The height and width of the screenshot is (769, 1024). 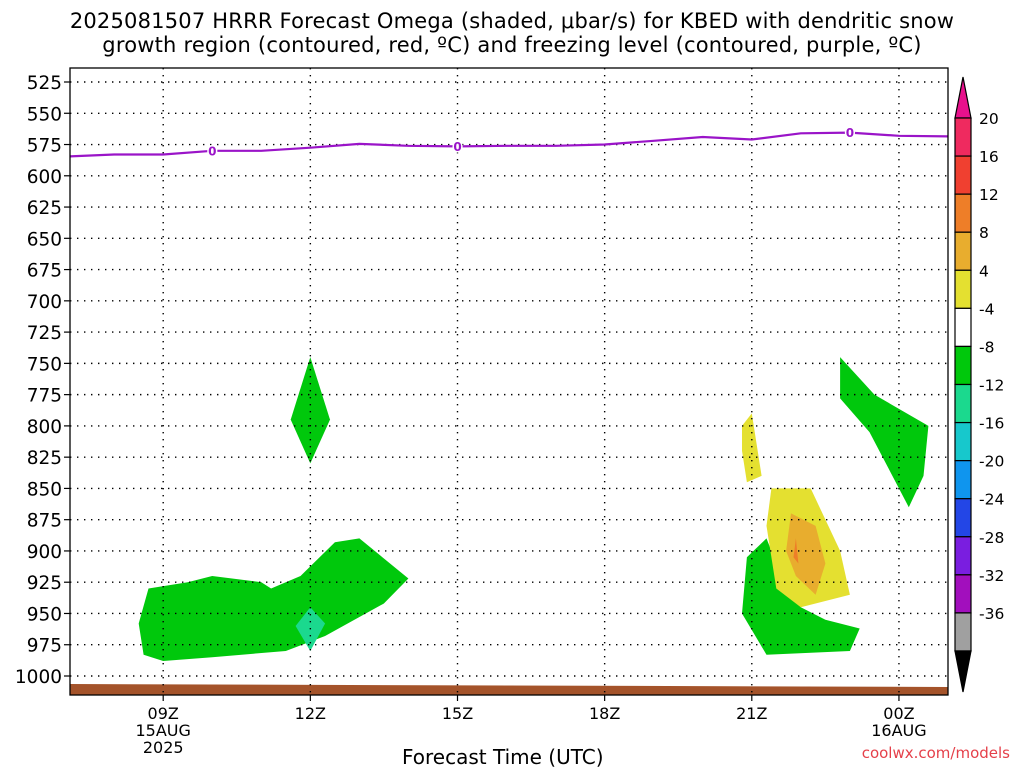 What do you see at coordinates (935, 753) in the screenshot?
I see `credit-text: coolwx.com/models` at bounding box center [935, 753].